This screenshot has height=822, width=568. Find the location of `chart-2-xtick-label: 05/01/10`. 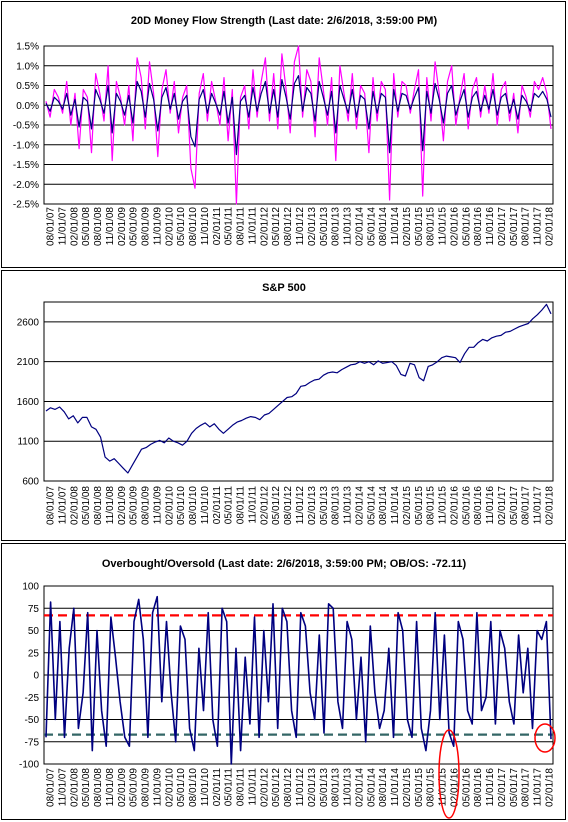

chart-2-xtick-label: 05/01/10 is located at coordinates (181, 505).